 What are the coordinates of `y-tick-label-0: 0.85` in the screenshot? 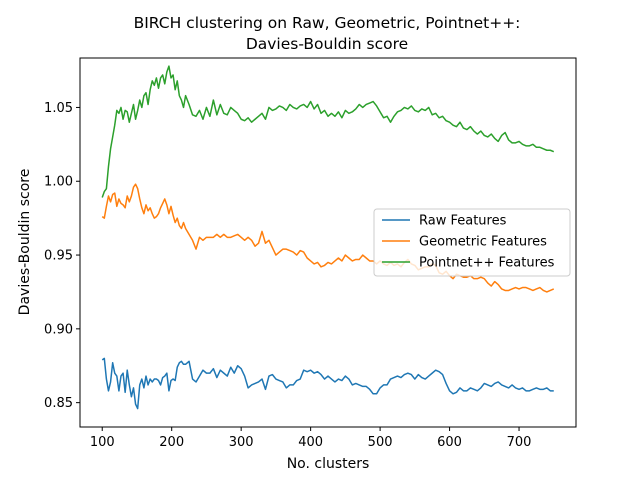 It's located at (58, 403).